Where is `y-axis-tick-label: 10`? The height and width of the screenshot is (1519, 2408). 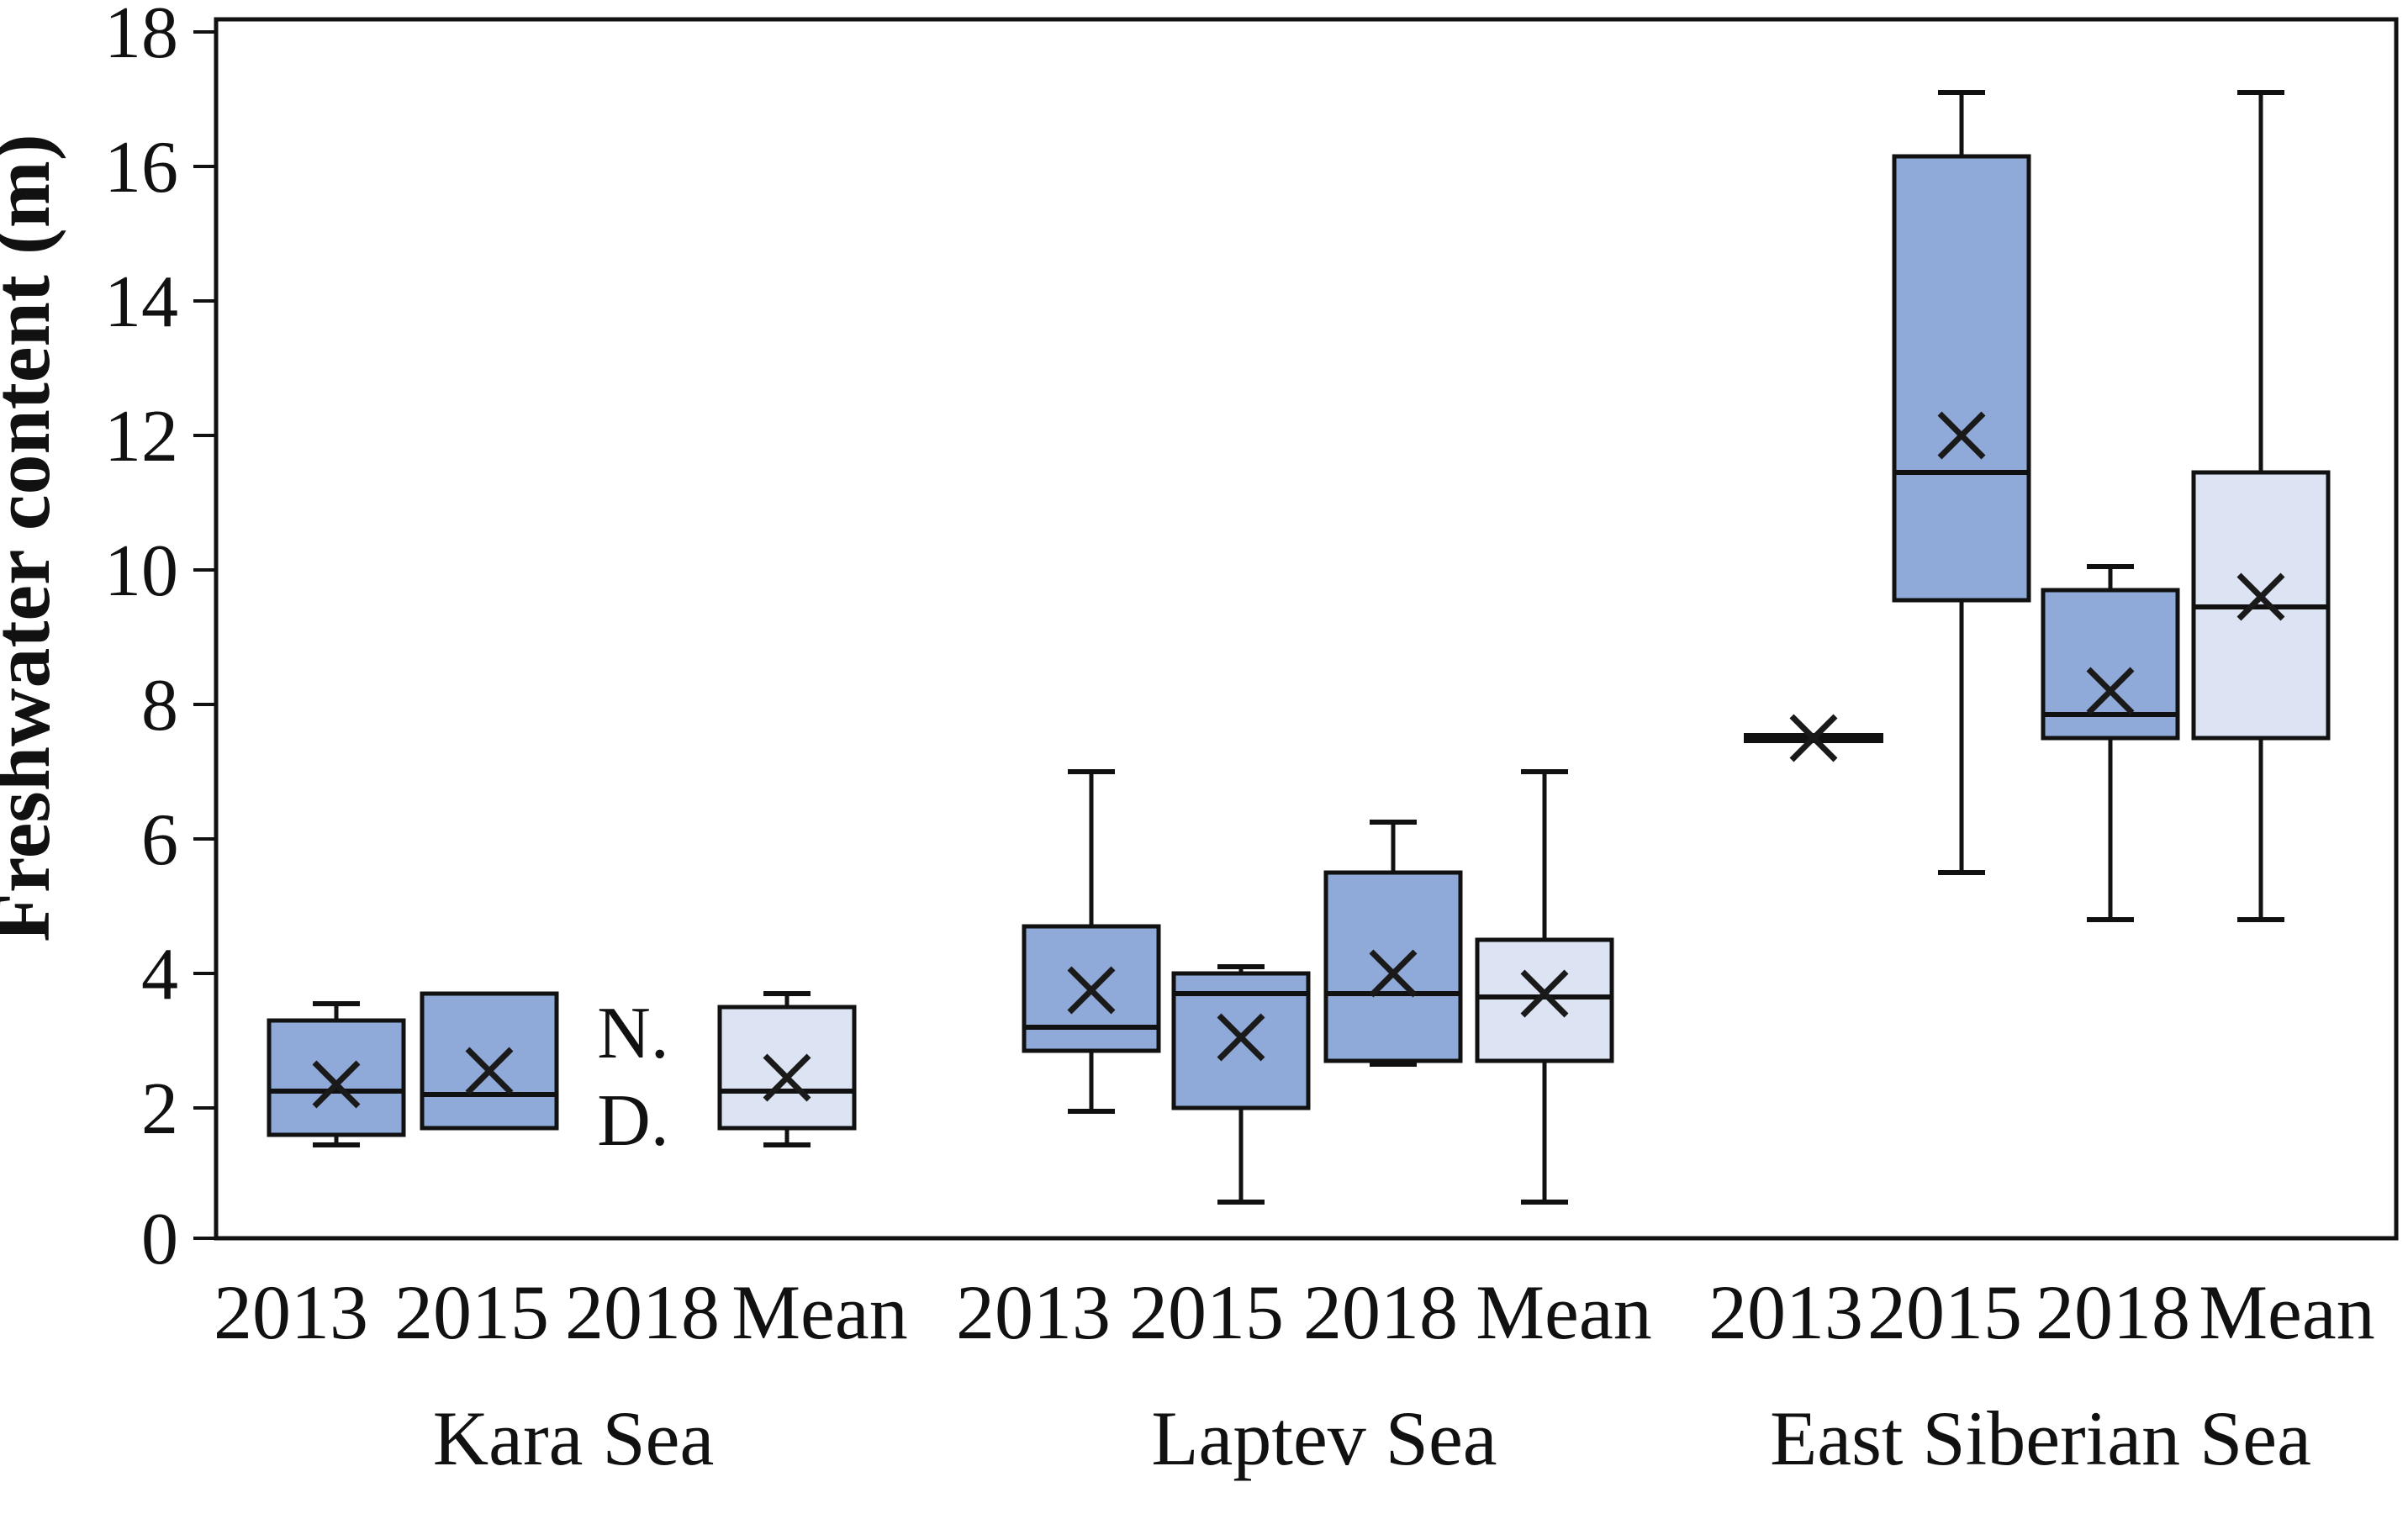 y-axis-tick-label: 10 is located at coordinates (141, 571).